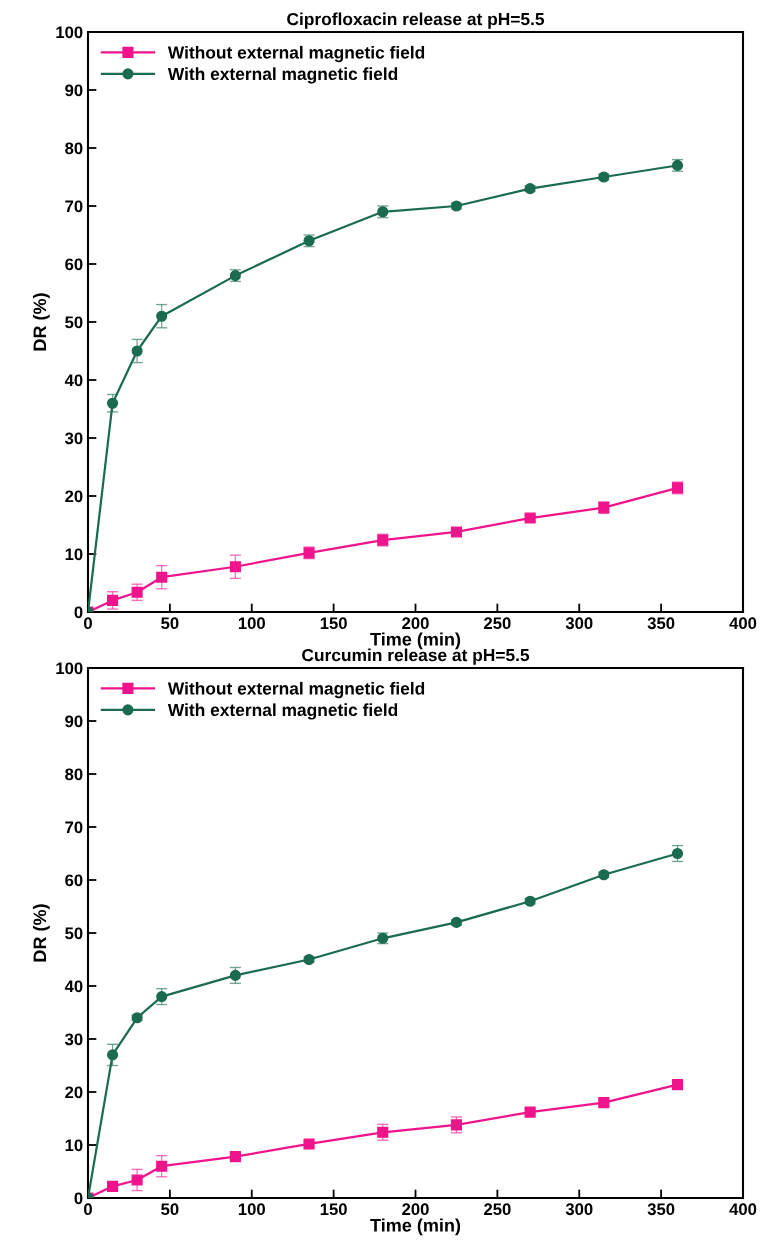 Image resolution: width=766 pixels, height=1250 pixels. I want to click on x-axis-title: Time (min), so click(415, 1227).